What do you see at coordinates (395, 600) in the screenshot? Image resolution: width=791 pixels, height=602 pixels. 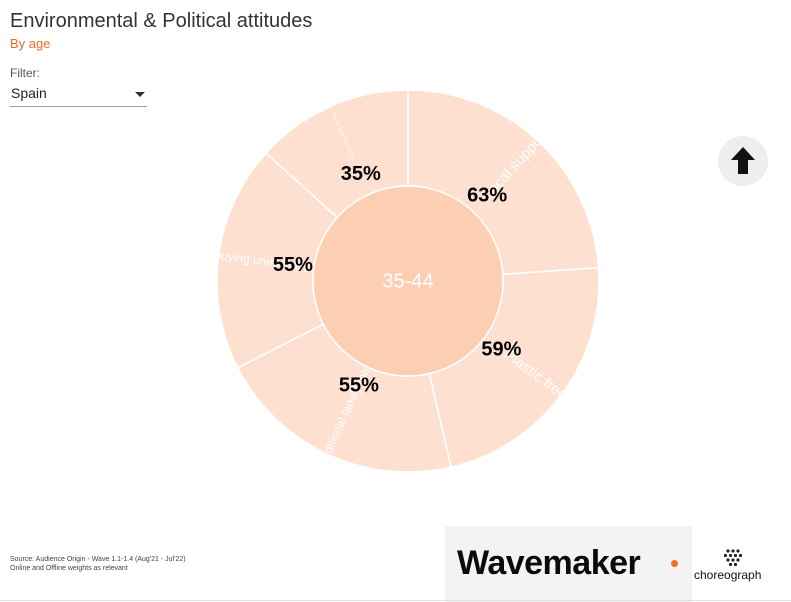 I see `bottom-divider` at bounding box center [395, 600].